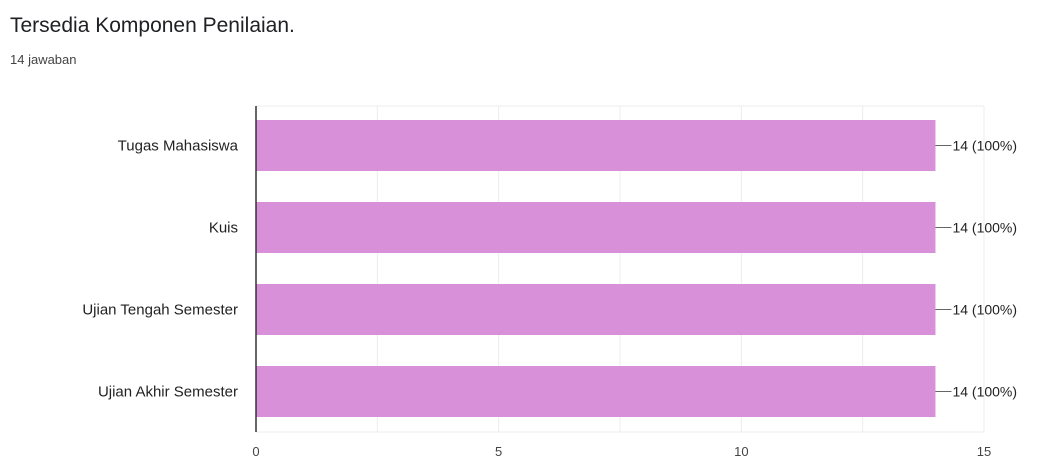  I want to click on x-tick-label: 0, so click(255, 451).